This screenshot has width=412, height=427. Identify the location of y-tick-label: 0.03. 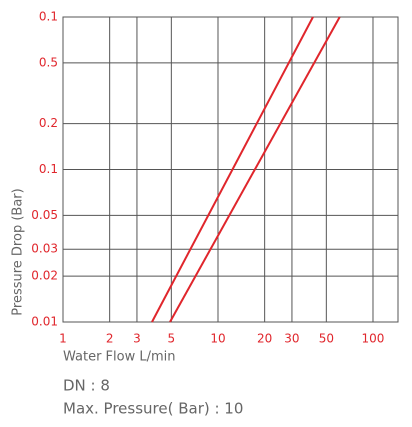
(44, 249).